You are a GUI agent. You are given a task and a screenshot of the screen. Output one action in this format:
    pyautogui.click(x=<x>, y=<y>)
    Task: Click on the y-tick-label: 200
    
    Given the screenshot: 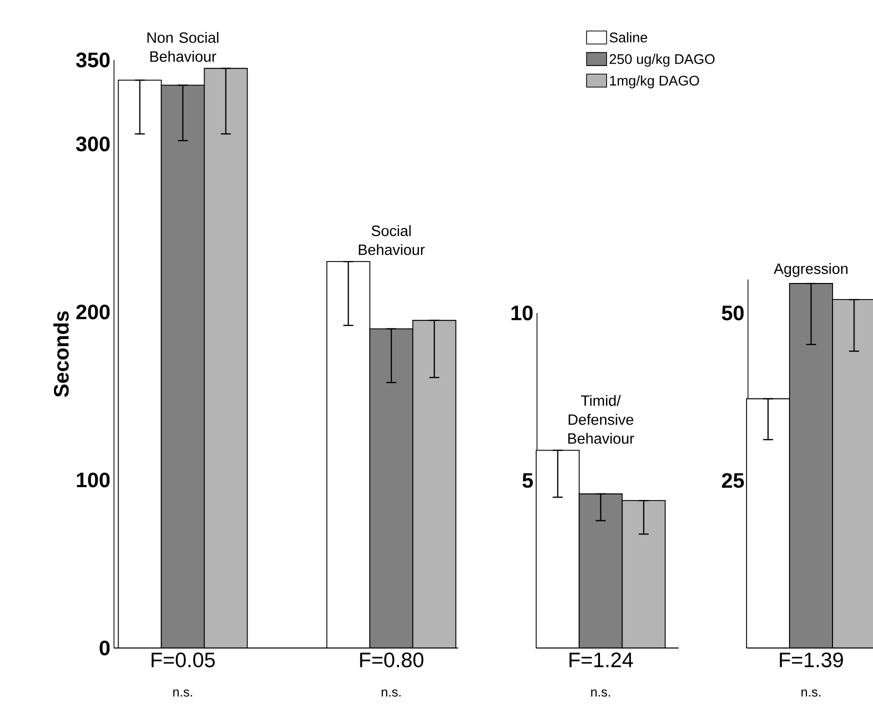 What is the action you would take?
    pyautogui.click(x=93, y=312)
    